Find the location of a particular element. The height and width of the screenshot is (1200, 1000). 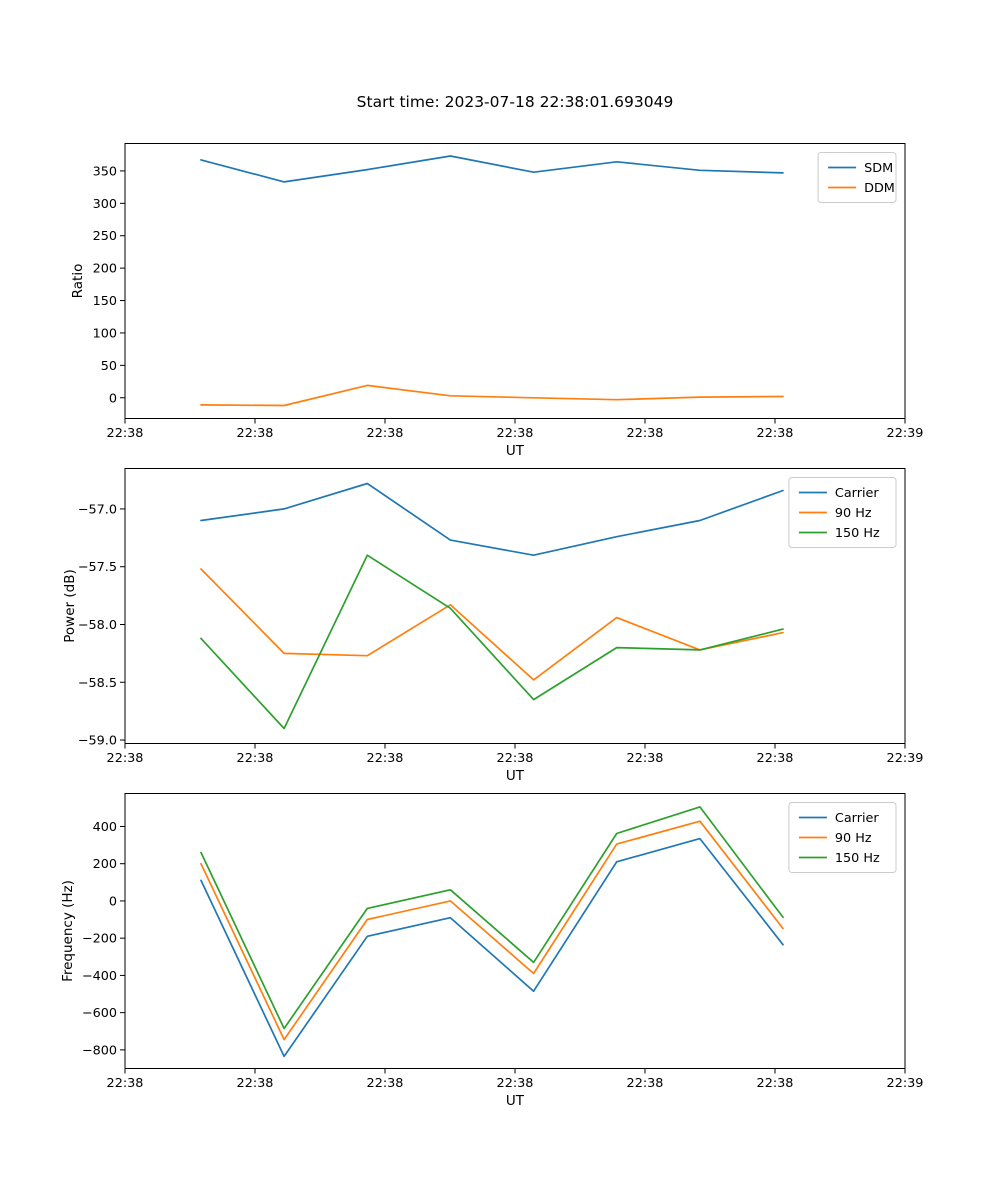

figure-title: Start time: 2023-07-18 22:38:01.693049 is located at coordinates (515, 102).